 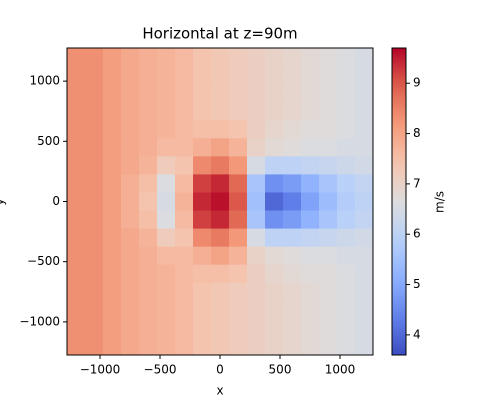 What do you see at coordinates (417, 83) in the screenshot?
I see `colorbar-tick-label: 9` at bounding box center [417, 83].